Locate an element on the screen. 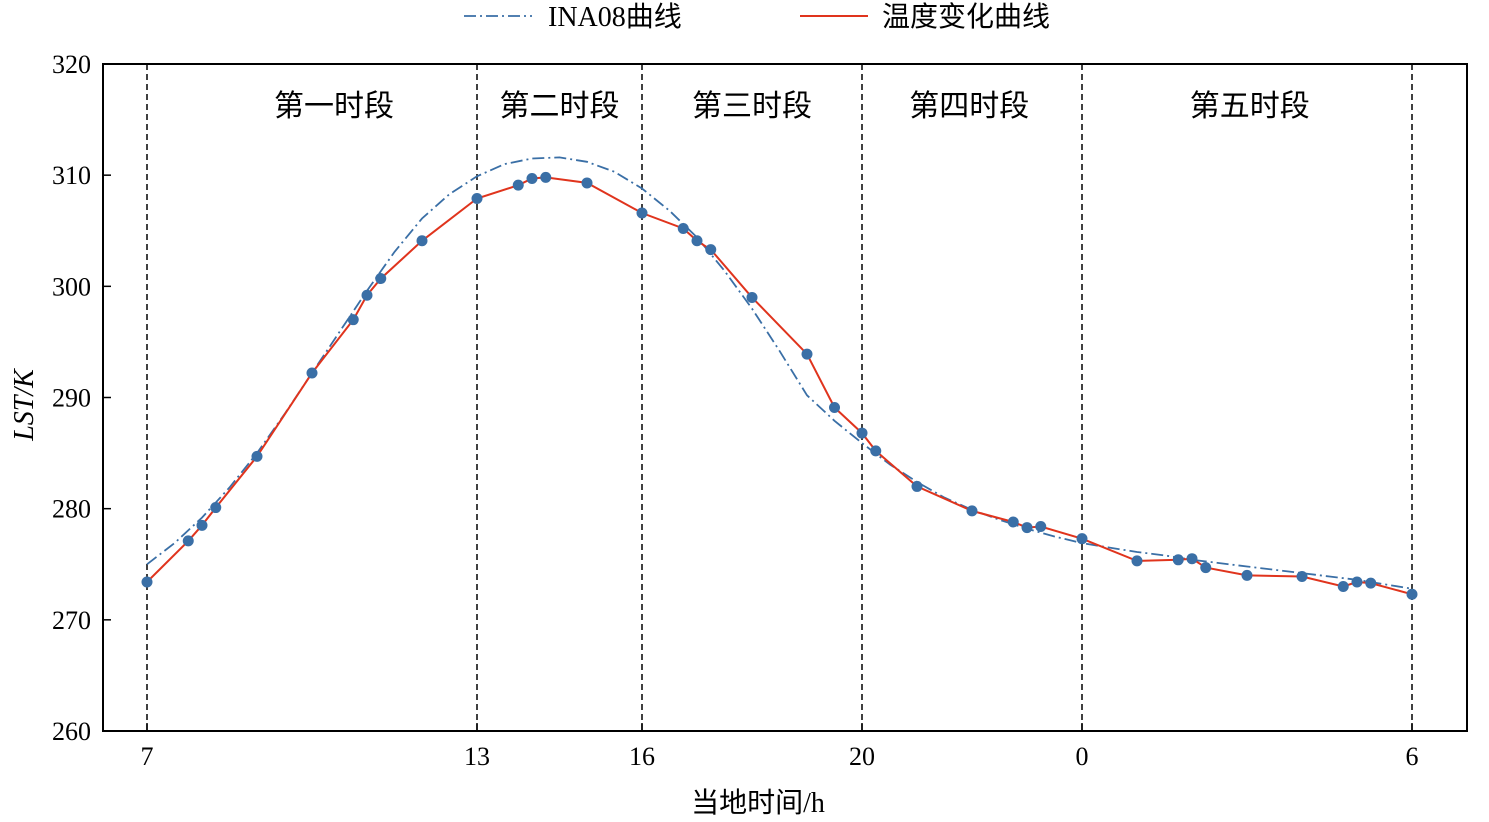 This screenshot has width=1489, height=822. period-labels: 第一时段 第二时段 第三时段 第四时段 第五时段 is located at coordinates (792, 106).